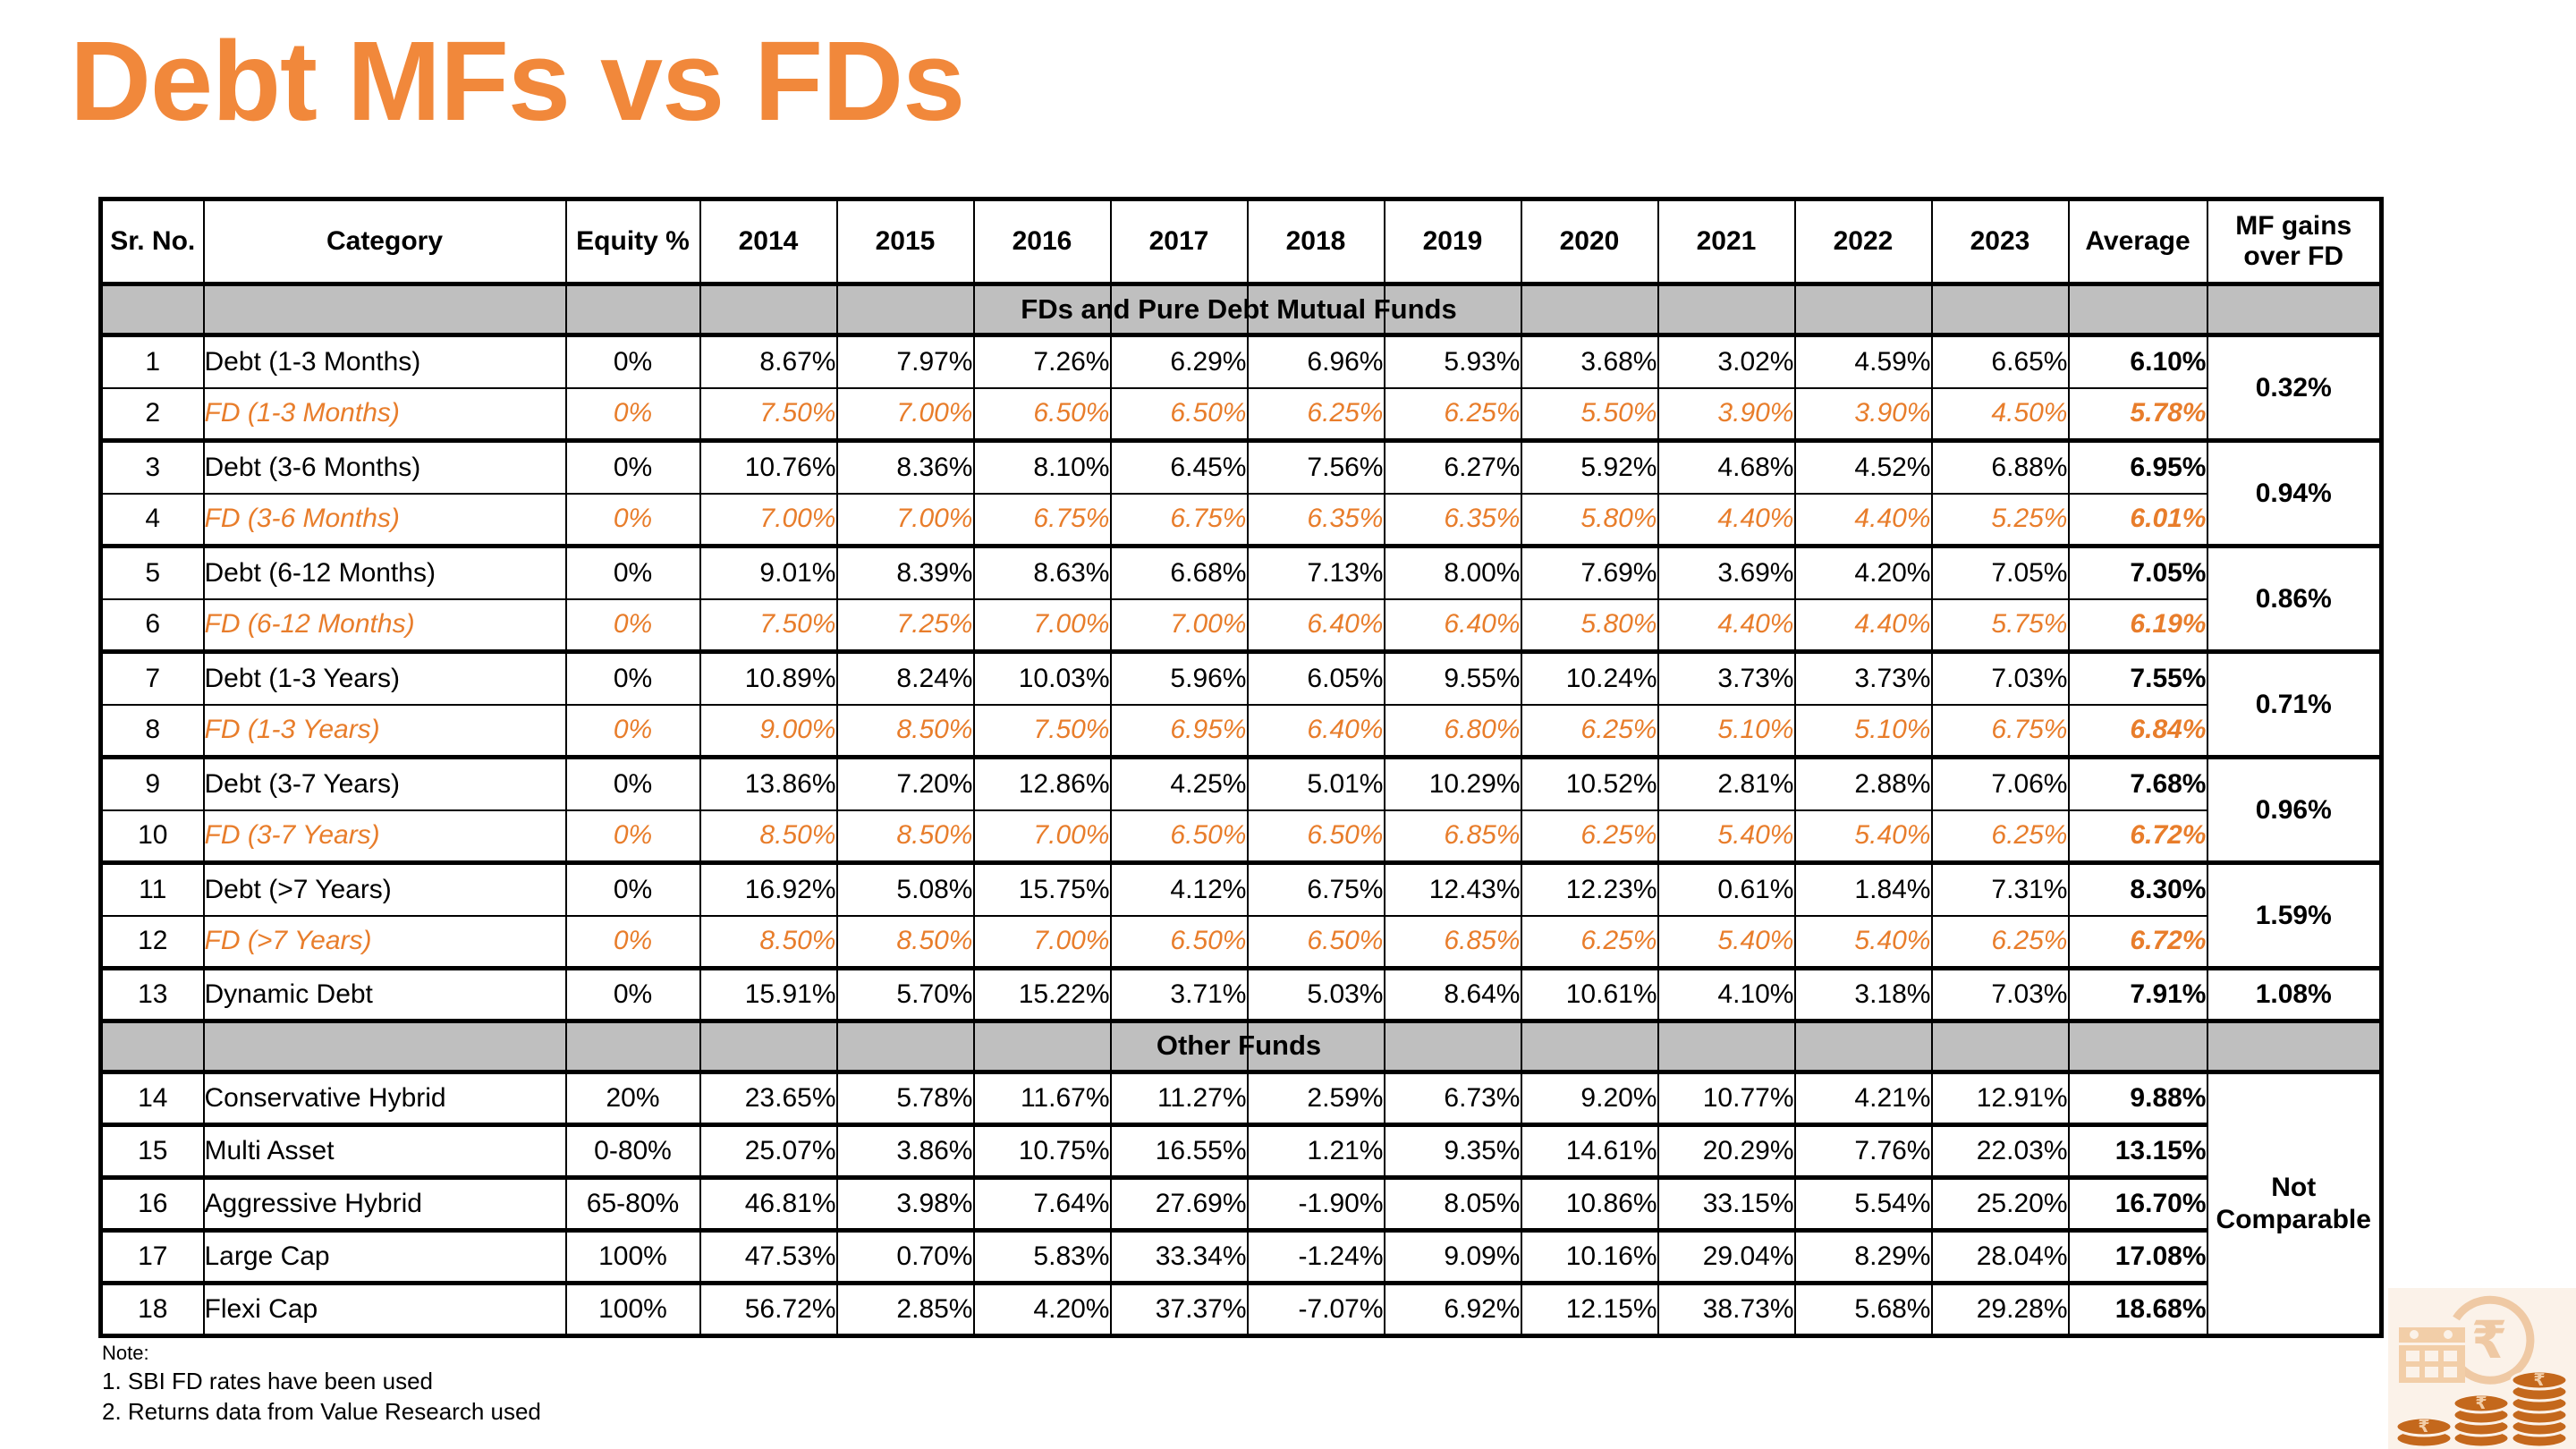 This screenshot has height=1449, width=2576. What do you see at coordinates (1452, 414) in the screenshot?
I see `year-value-cell-2019: 6.25%` at bounding box center [1452, 414].